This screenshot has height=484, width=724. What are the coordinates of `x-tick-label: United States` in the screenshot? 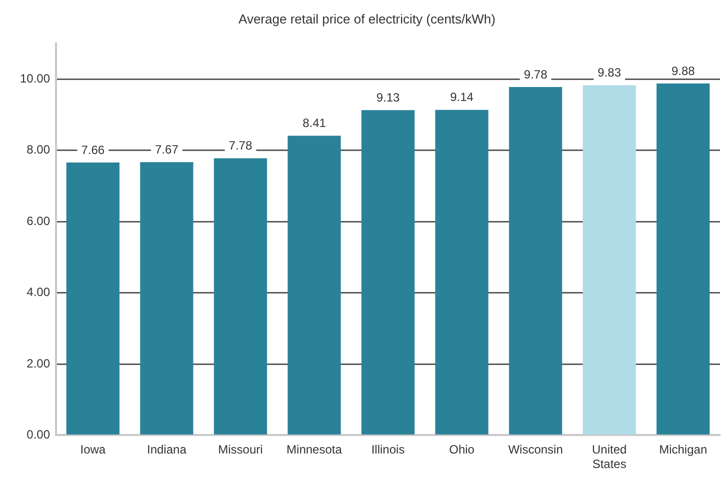 It's located at (609, 457).